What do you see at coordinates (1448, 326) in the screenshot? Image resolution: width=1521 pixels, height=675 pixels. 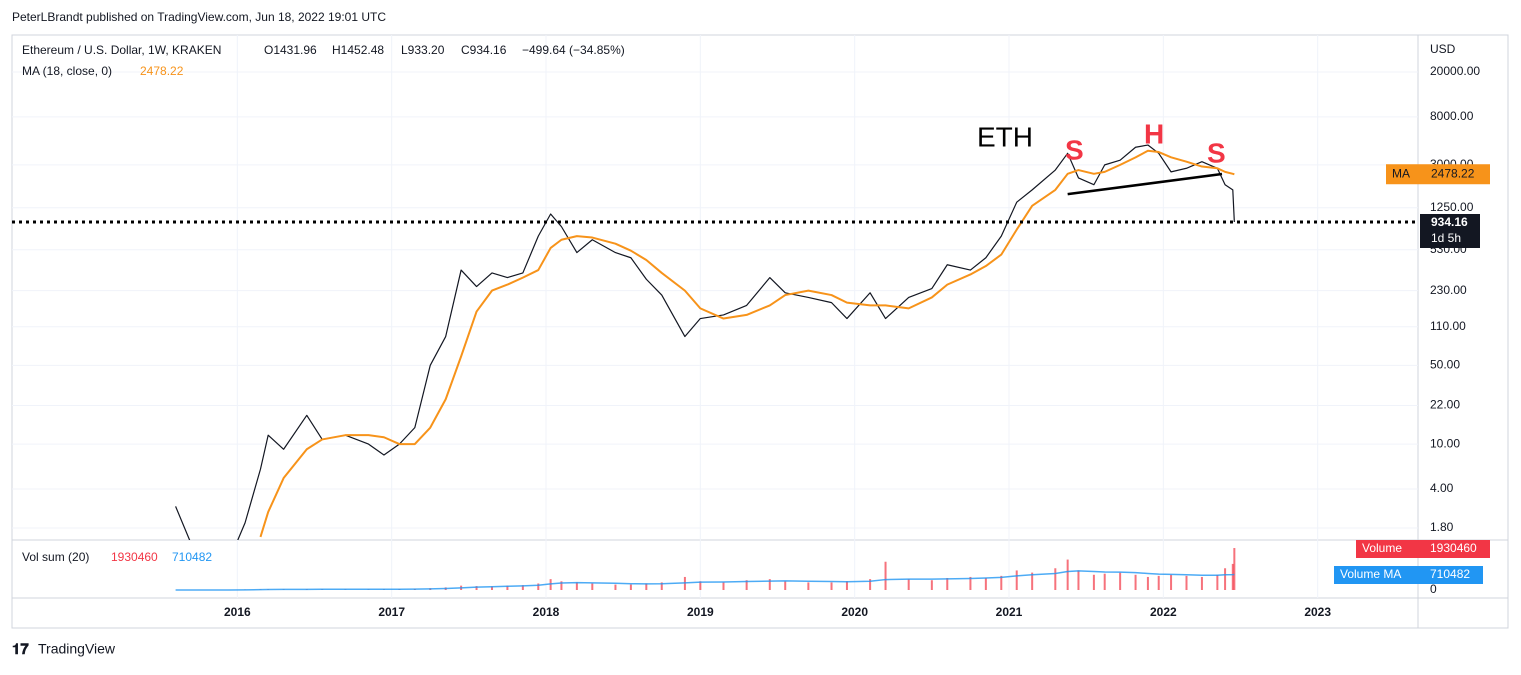 I see `y-tick-label: 110.00` at bounding box center [1448, 326].